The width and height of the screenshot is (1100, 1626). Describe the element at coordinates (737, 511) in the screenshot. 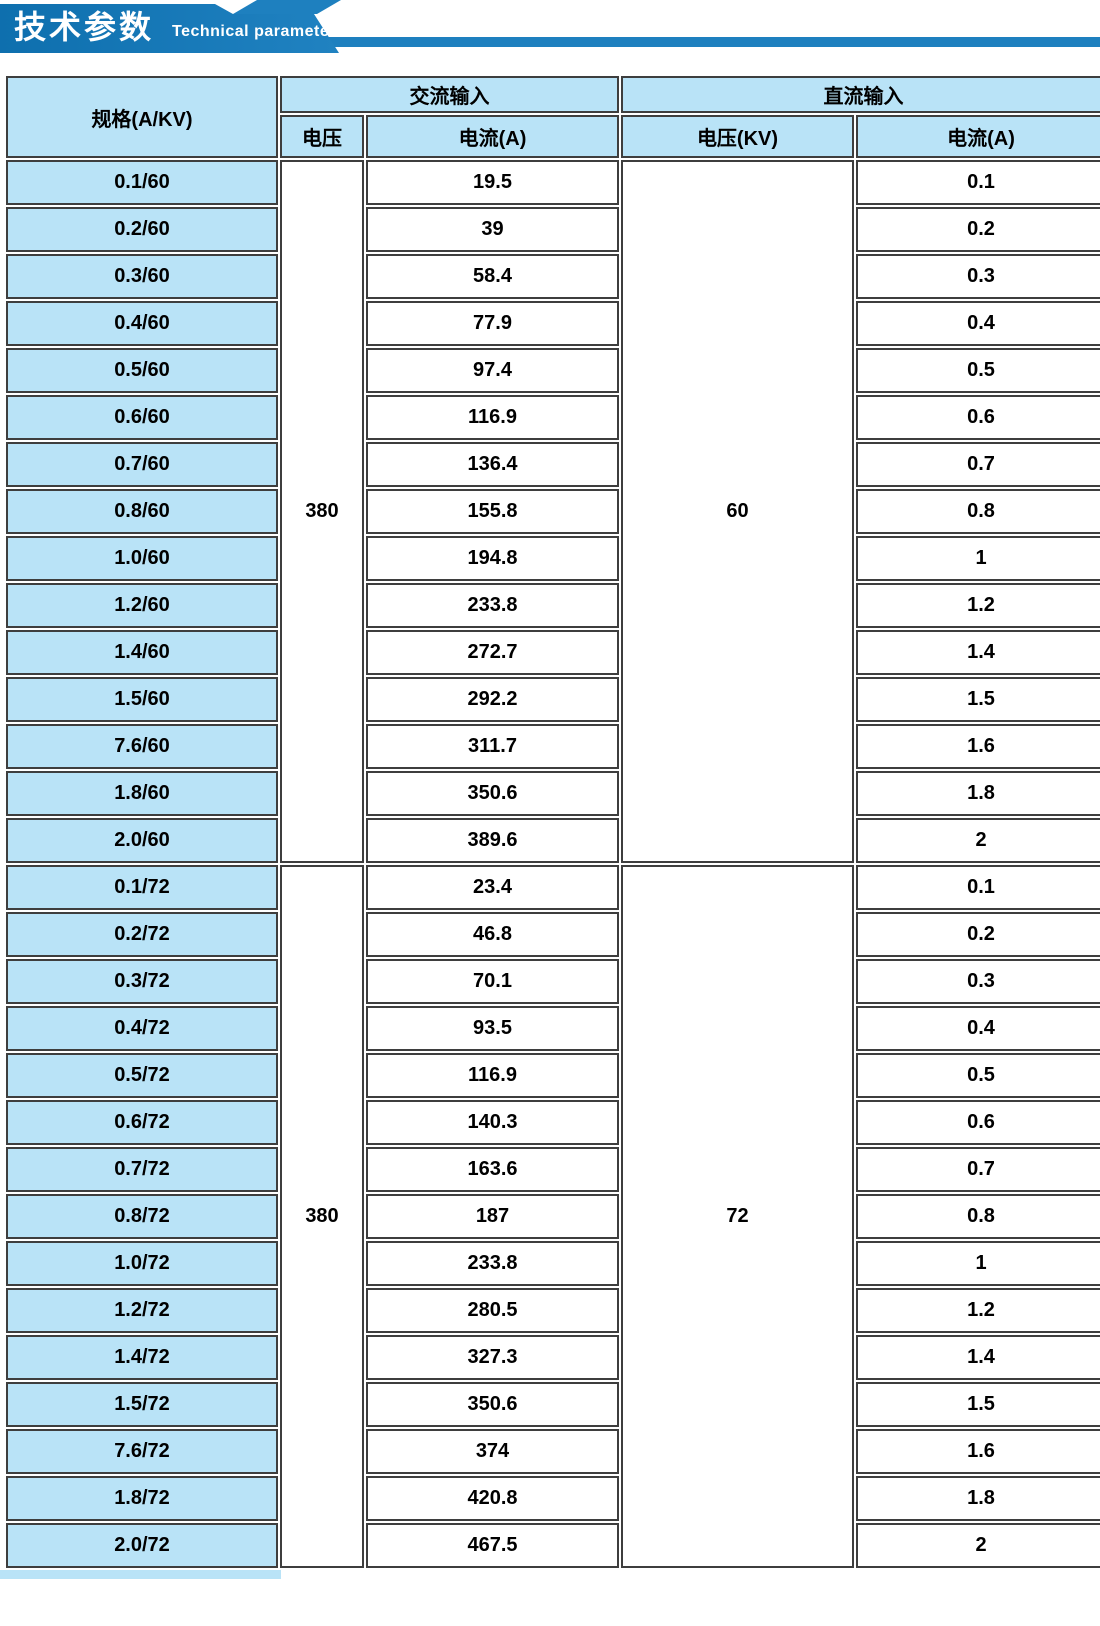

I see `dc-voltage-cell: 60` at that location.